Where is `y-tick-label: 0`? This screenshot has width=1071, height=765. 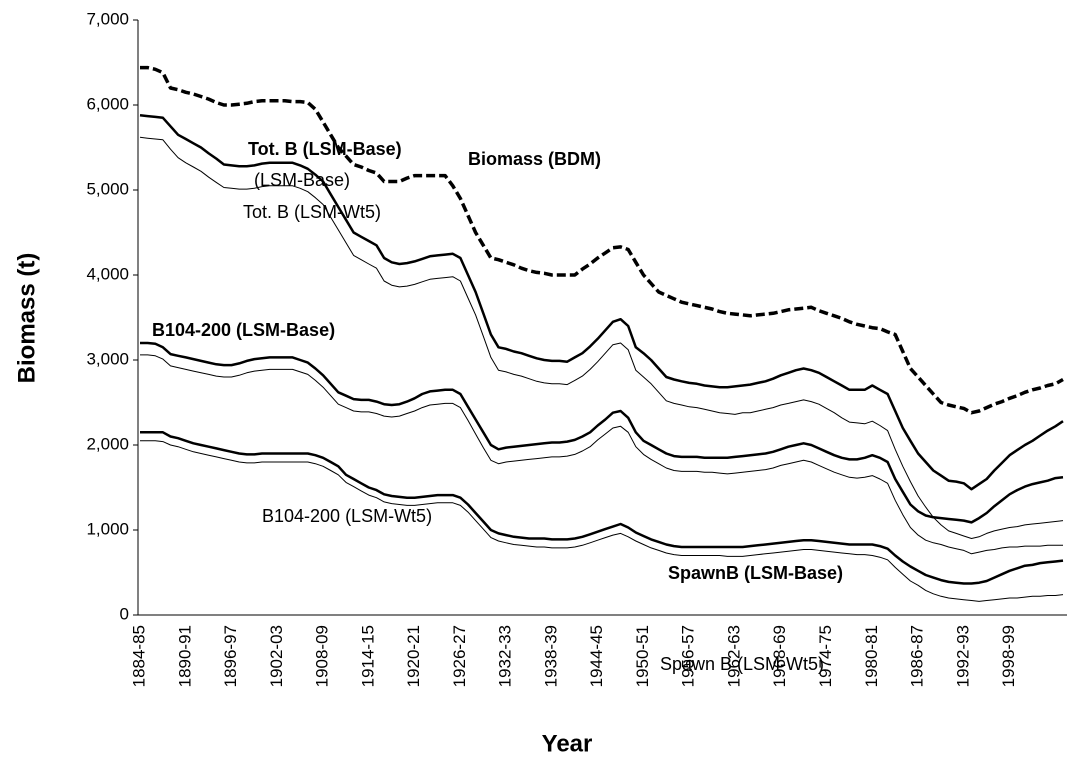
y-tick-label: 0 is located at coordinates (124, 613).